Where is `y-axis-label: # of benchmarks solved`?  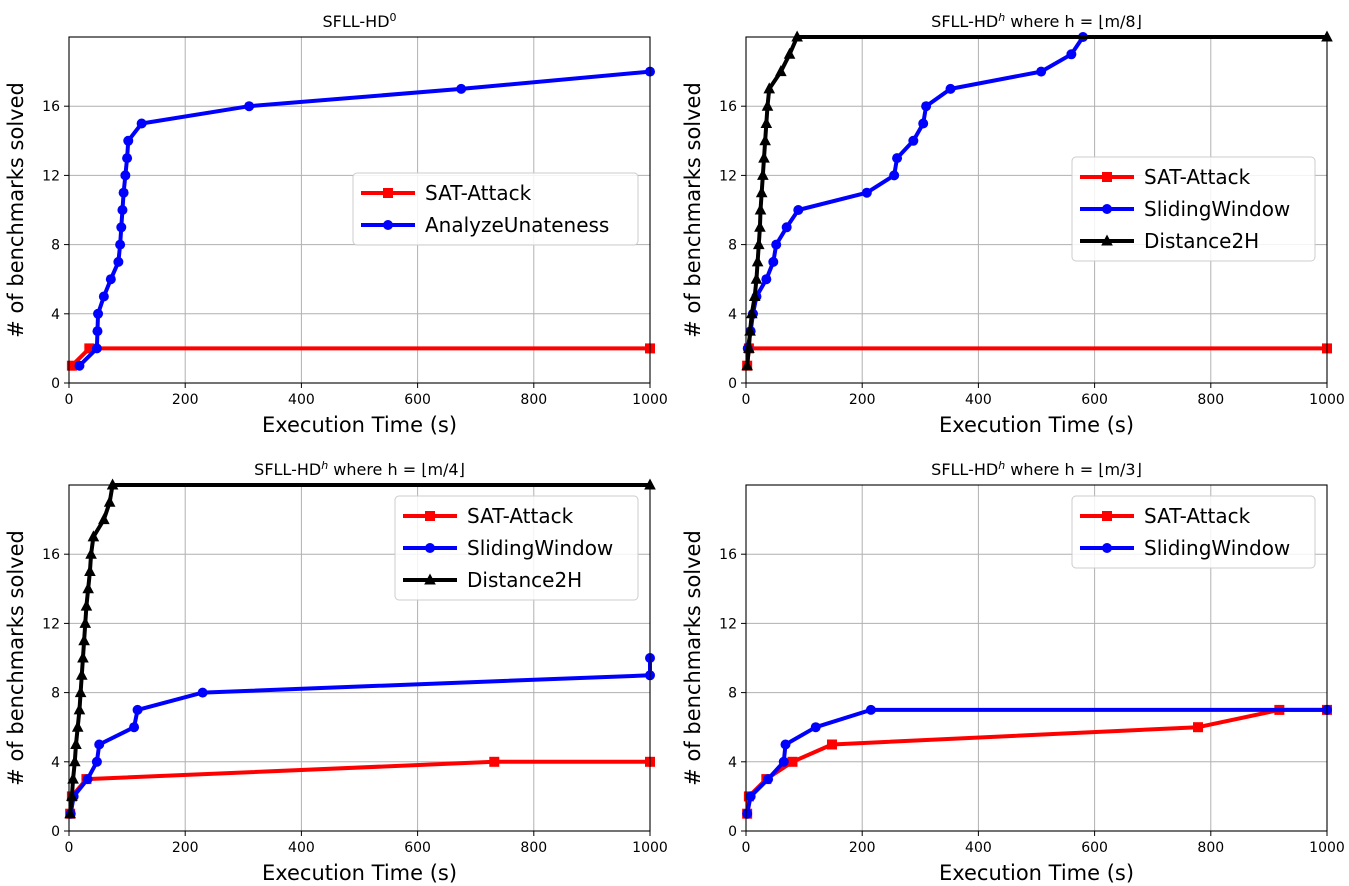
y-axis-label: # of benchmarks solved is located at coordinates (693, 210).